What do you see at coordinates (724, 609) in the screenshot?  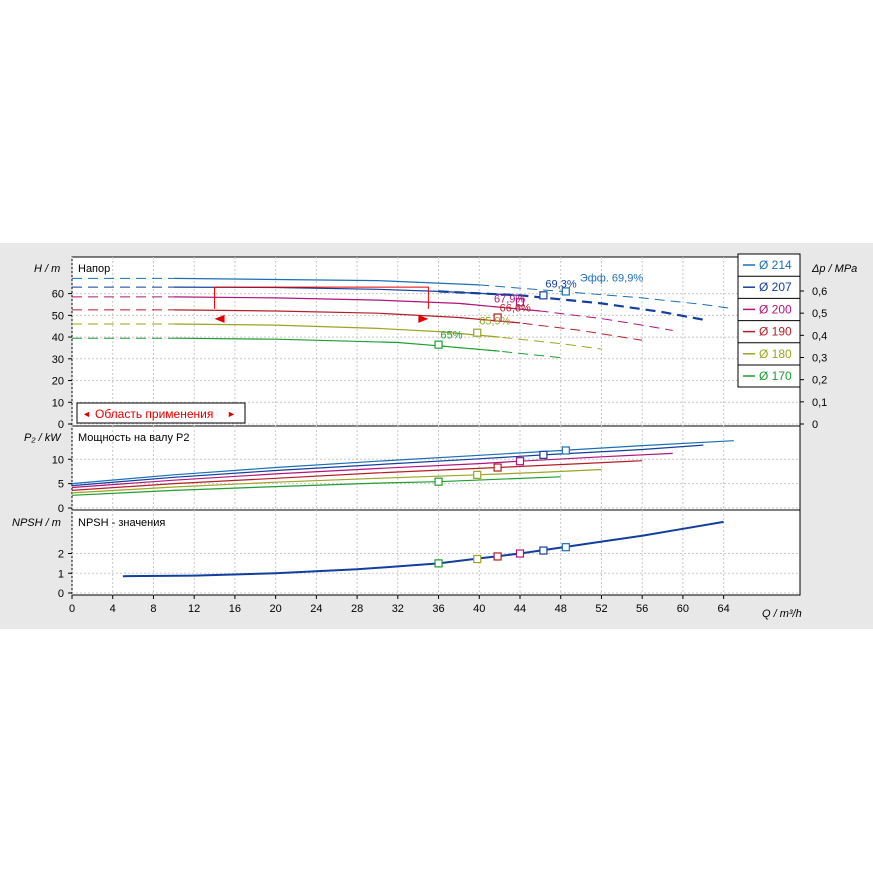 I see `x-tick-label: 64` at bounding box center [724, 609].